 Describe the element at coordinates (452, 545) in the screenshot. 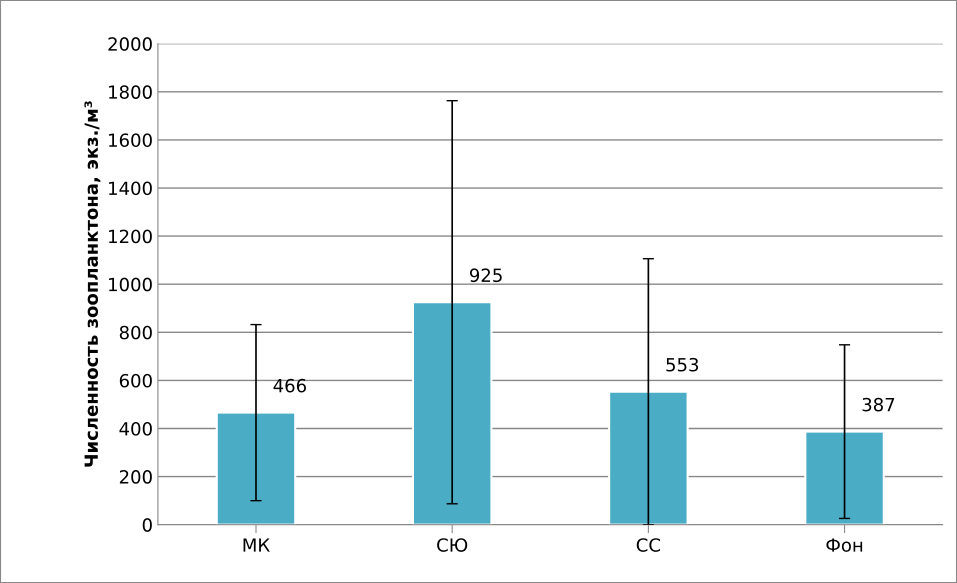

I see `x-tick-label: СЮ` at that location.